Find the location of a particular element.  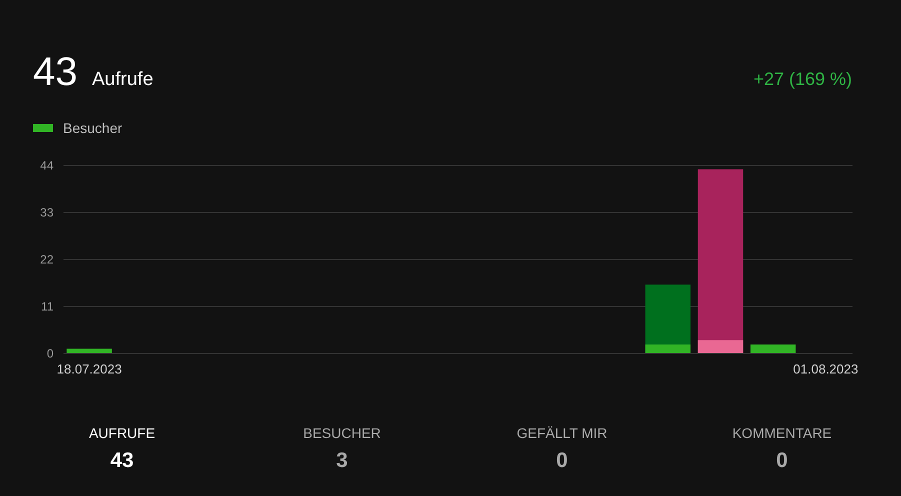

text: AUFRUFE is located at coordinates (122, 433).